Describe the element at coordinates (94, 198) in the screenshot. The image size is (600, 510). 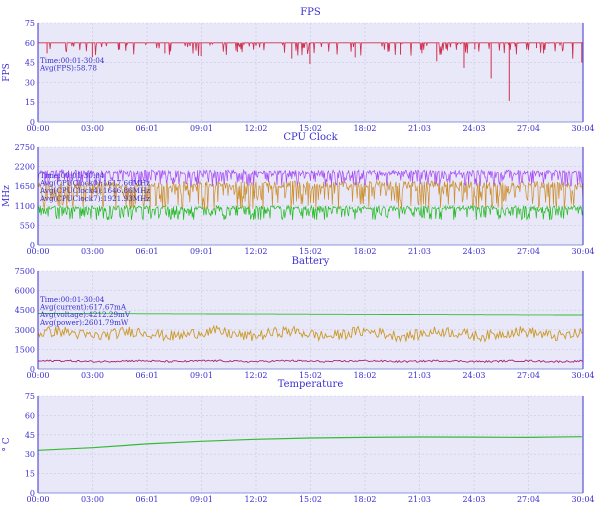
I see `annotation-text: Avg(CPUClock7):1921.93MHz` at that location.